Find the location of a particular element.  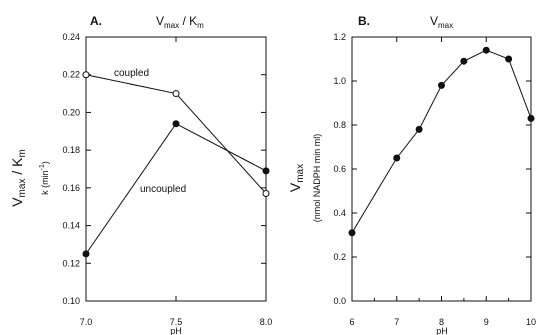

panel-b-ytick-label: 0.8 is located at coordinates (339, 125).